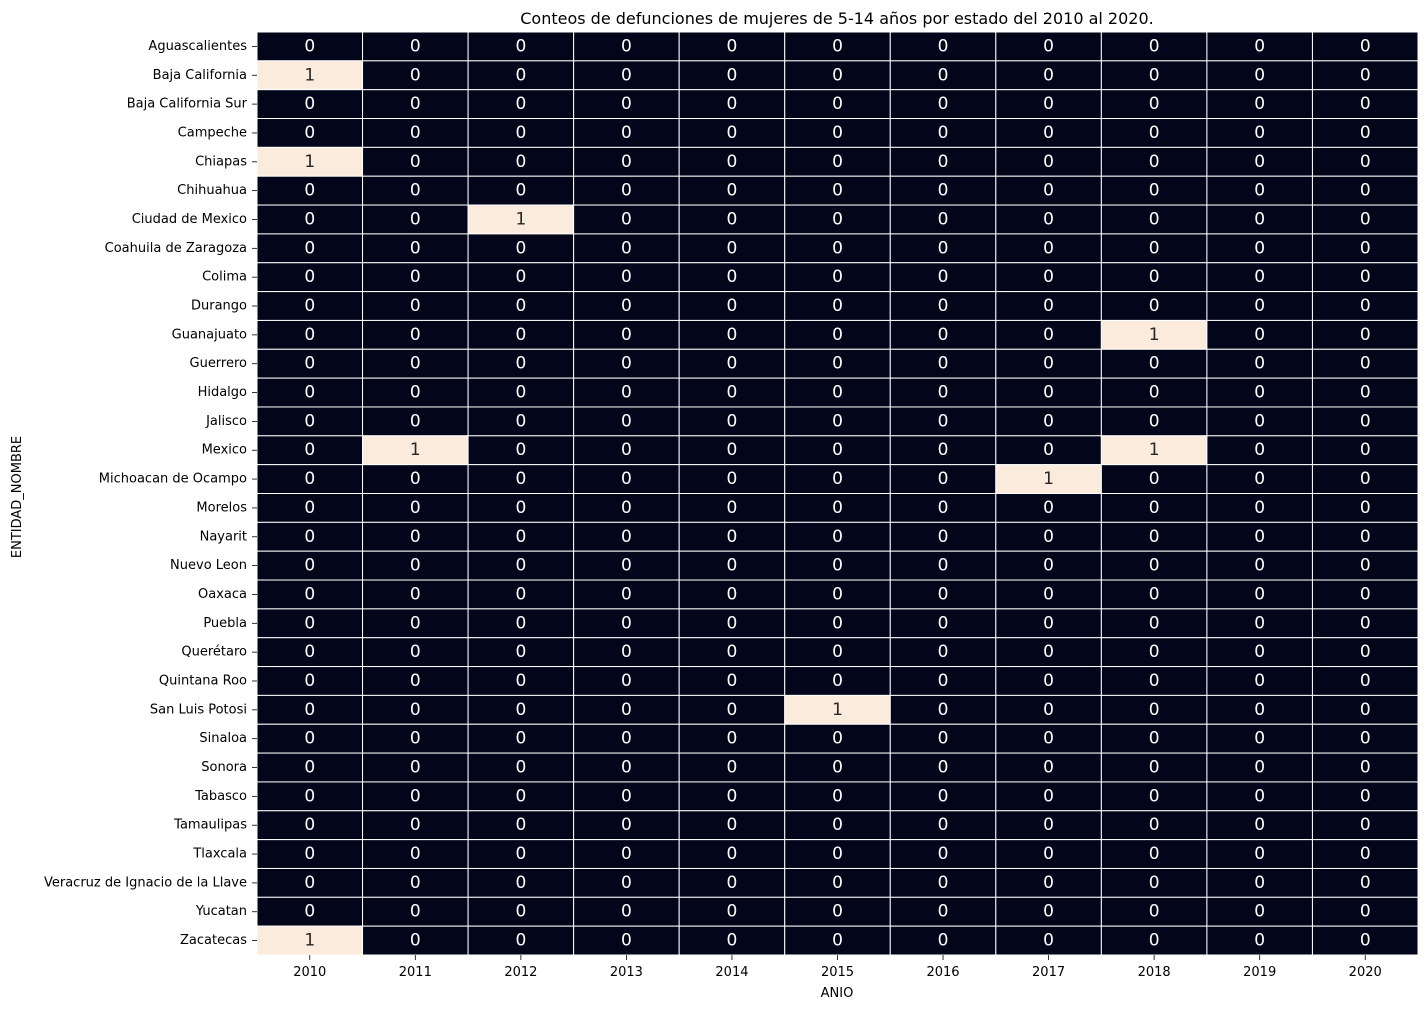  What do you see at coordinates (415, 972) in the screenshot?
I see `x-tick-label: 2011` at bounding box center [415, 972].